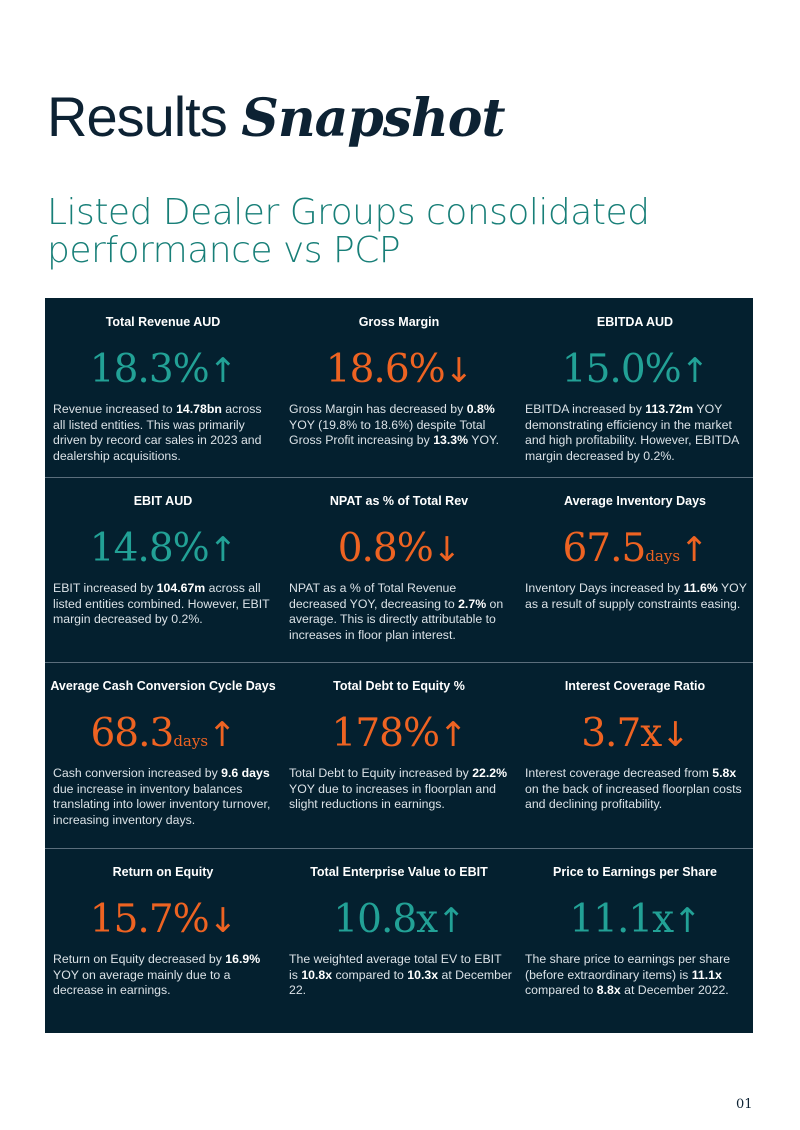 The width and height of the screenshot is (800, 1130). I want to click on metric-number: 18.6%, so click(385, 369).